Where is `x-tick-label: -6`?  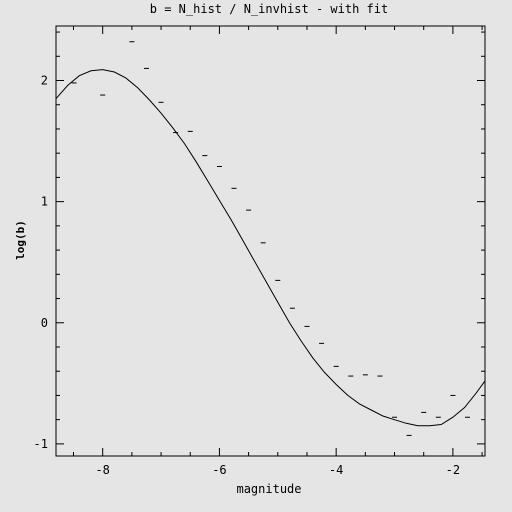
x-tick-label: -6 is located at coordinates (219, 470).